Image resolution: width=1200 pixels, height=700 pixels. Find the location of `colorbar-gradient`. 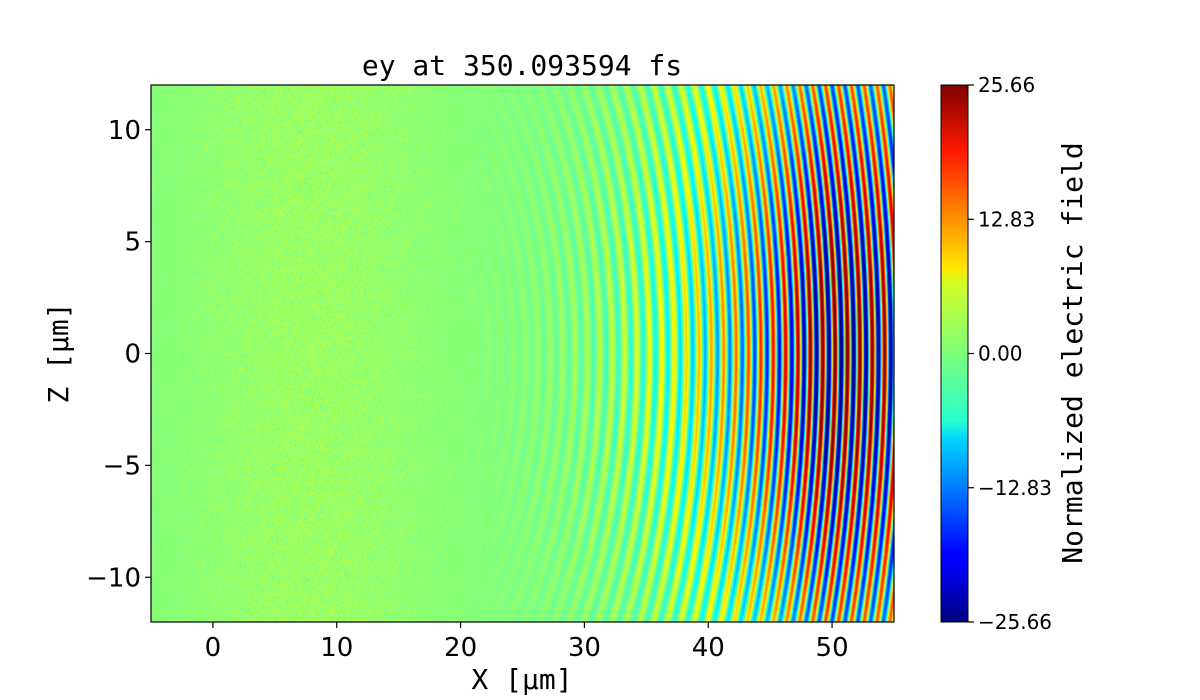

colorbar-gradient is located at coordinates (954, 353).